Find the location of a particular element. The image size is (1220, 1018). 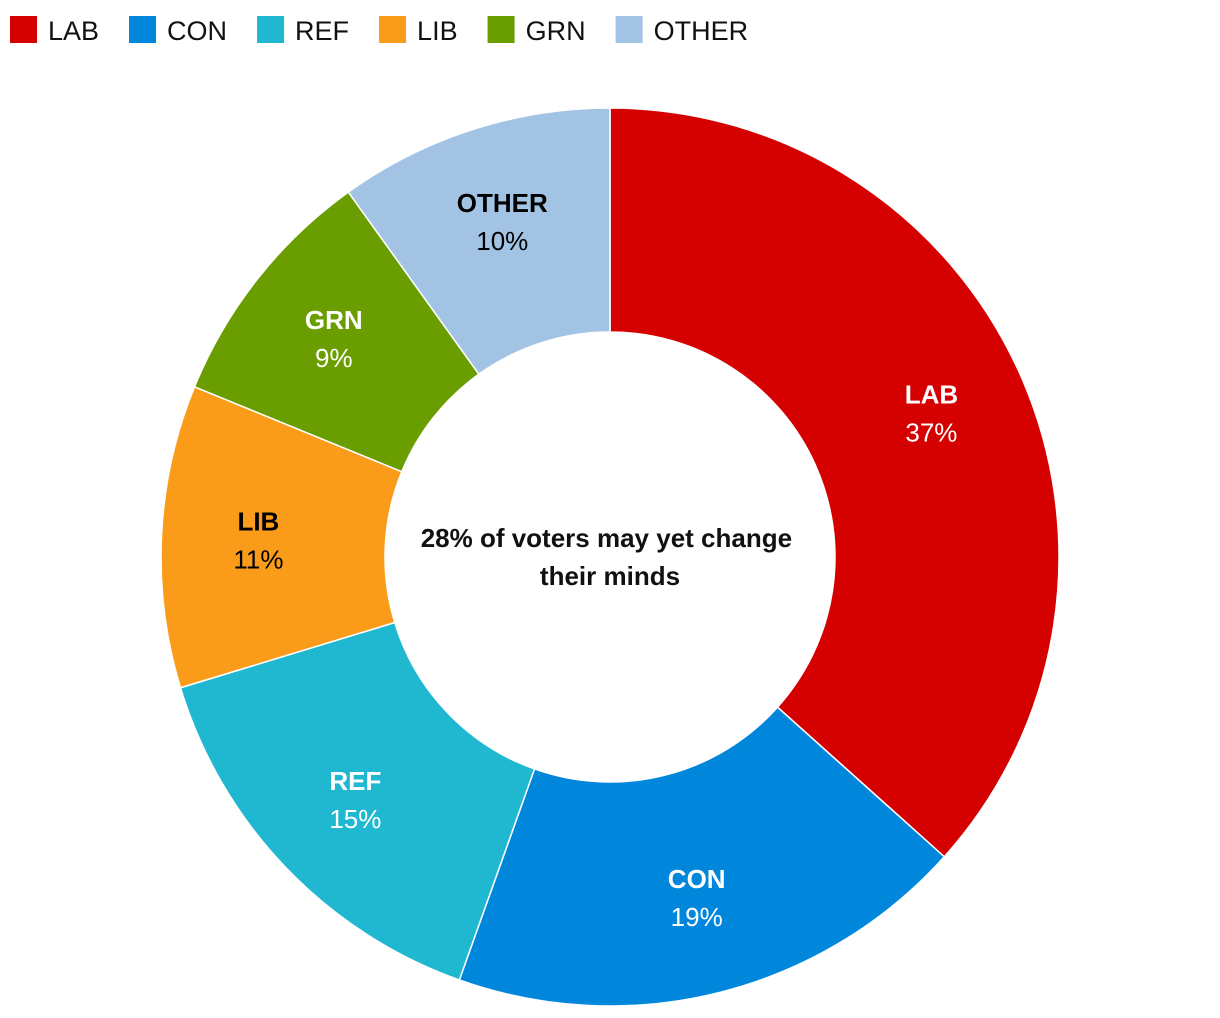

legend-label-other: OTHER is located at coordinates (701, 31).